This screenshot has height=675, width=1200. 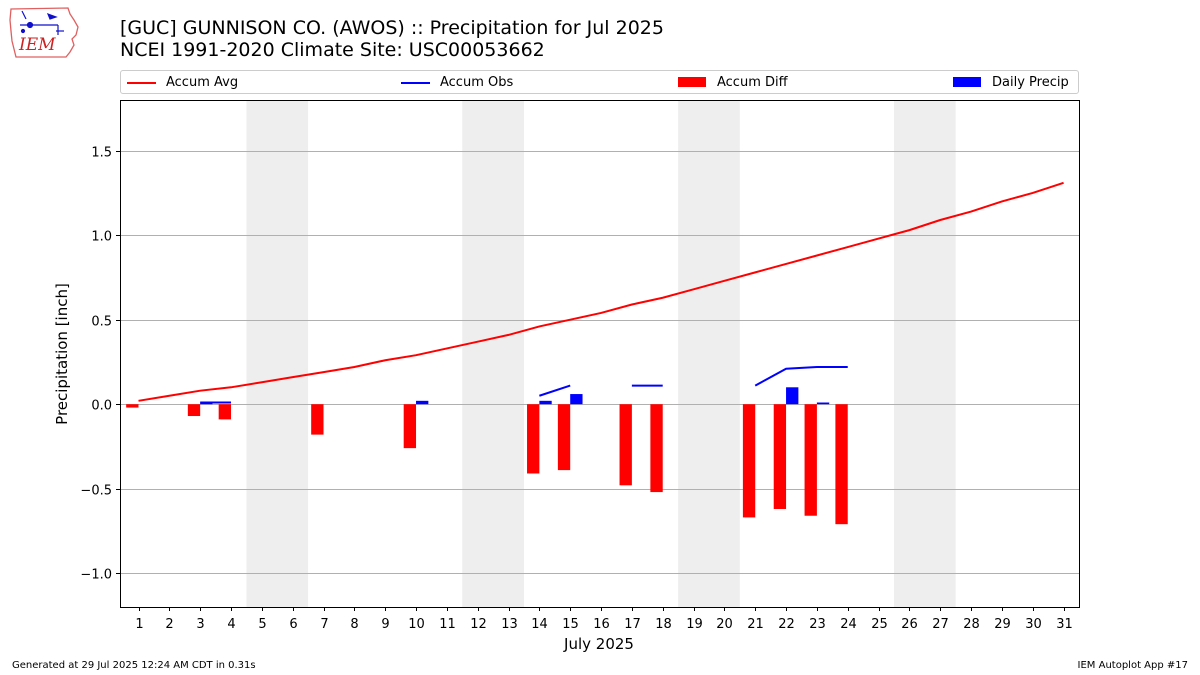 What do you see at coordinates (1033, 624) in the screenshot?
I see `x-tick-label: 30` at bounding box center [1033, 624].